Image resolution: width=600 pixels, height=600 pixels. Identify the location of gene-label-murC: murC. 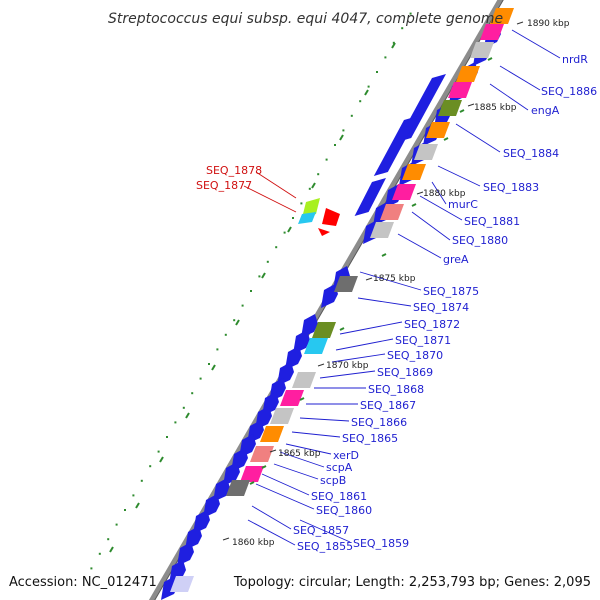
(463, 204).